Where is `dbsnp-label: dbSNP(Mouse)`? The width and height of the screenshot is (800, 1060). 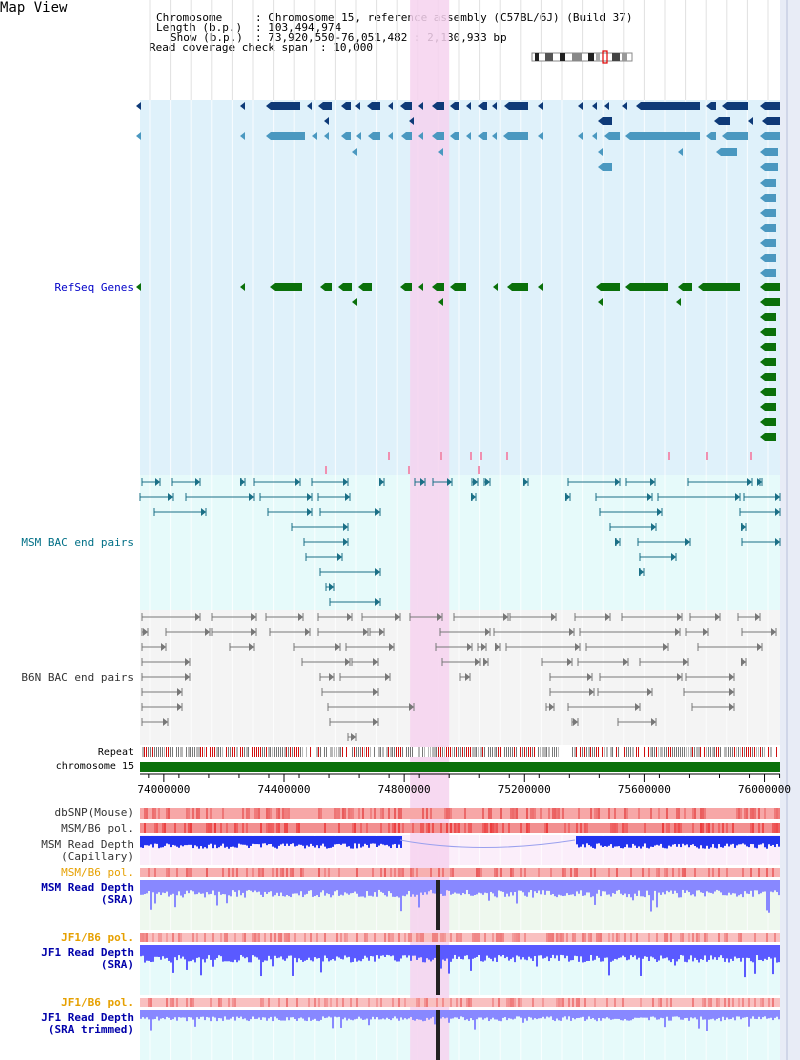 dbsnp-label: dbSNP(Mouse) is located at coordinates (94, 812).